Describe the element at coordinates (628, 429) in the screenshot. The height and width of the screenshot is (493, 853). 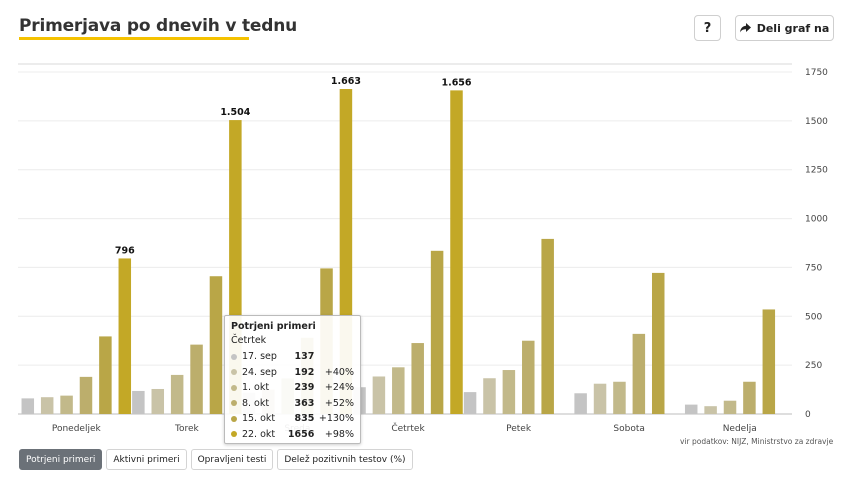
I see `x-tick-label: Sobota` at that location.